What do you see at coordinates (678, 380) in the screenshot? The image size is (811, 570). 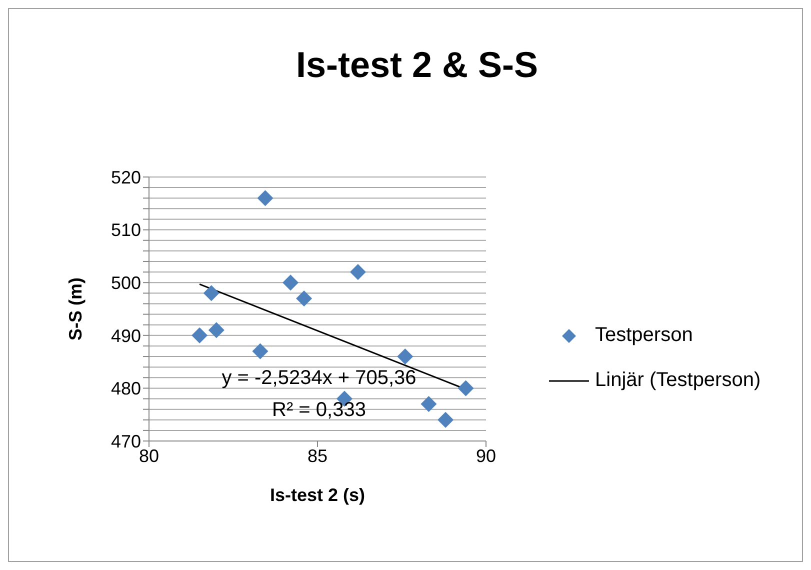 I see `legend-label: Linjär (Testperson)` at bounding box center [678, 380].